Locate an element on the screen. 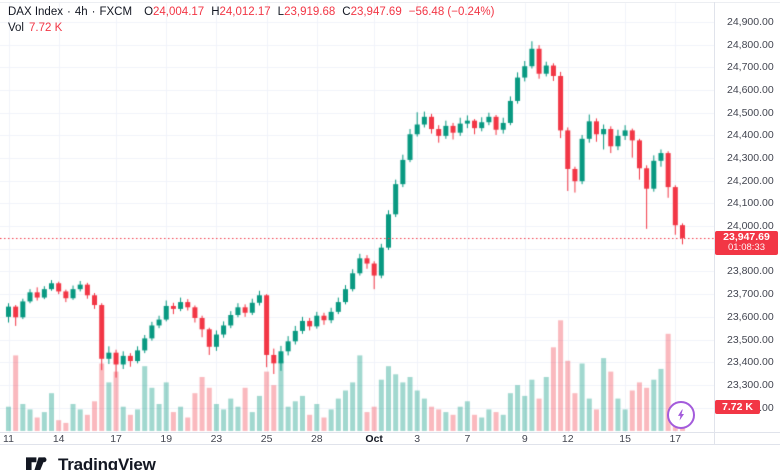 The image size is (780, 470). high-value: 24,012.17 is located at coordinates (245, 12).